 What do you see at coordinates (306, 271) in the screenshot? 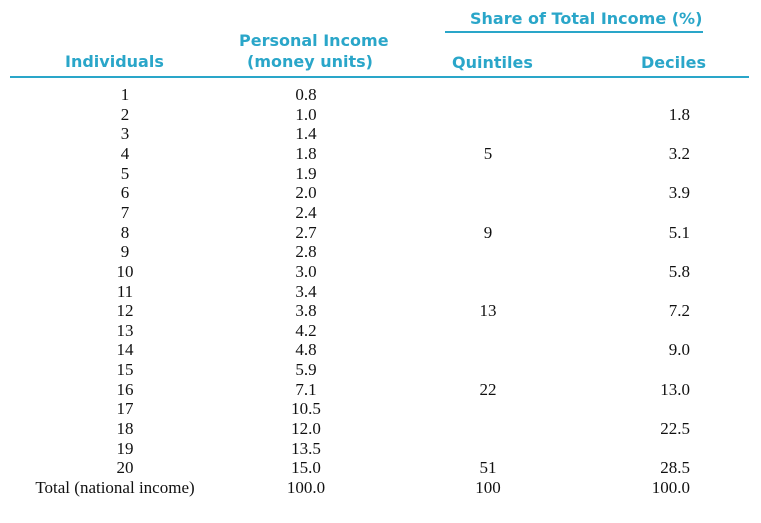
I see `income-cell: 3.0` at bounding box center [306, 271].